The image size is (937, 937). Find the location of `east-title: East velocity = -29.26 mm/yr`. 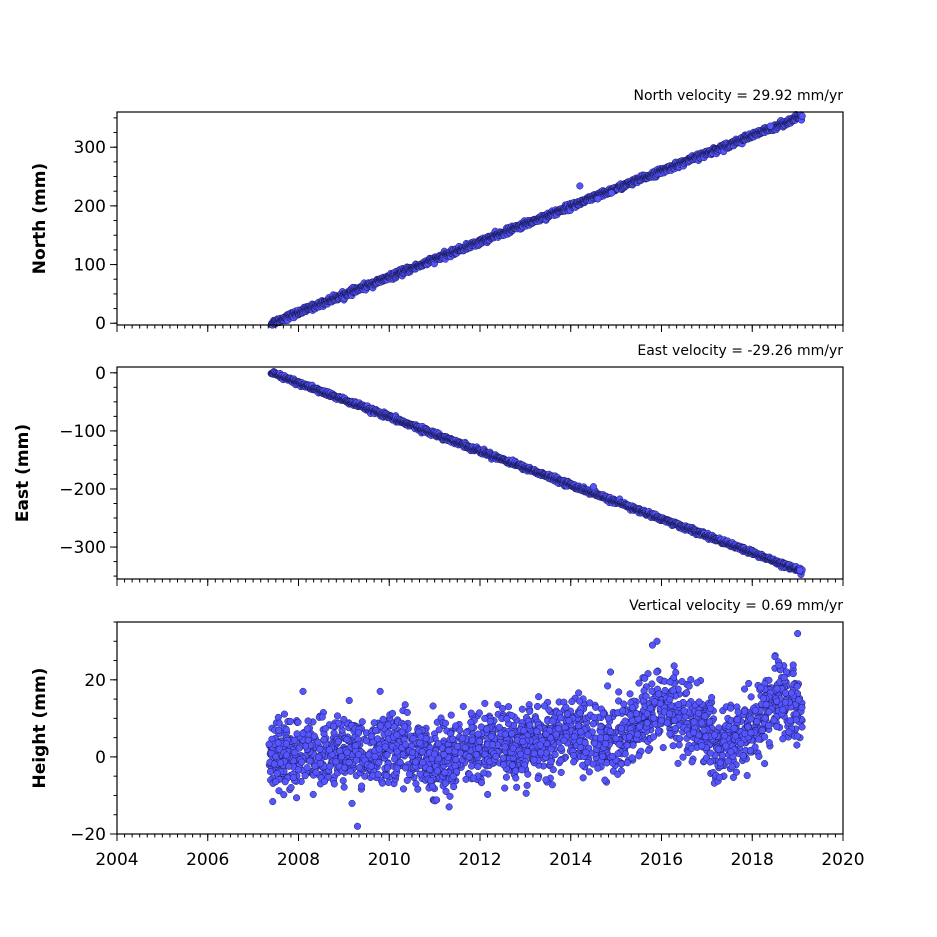

east-title: East velocity = -29.26 mm/yr is located at coordinates (740, 351).